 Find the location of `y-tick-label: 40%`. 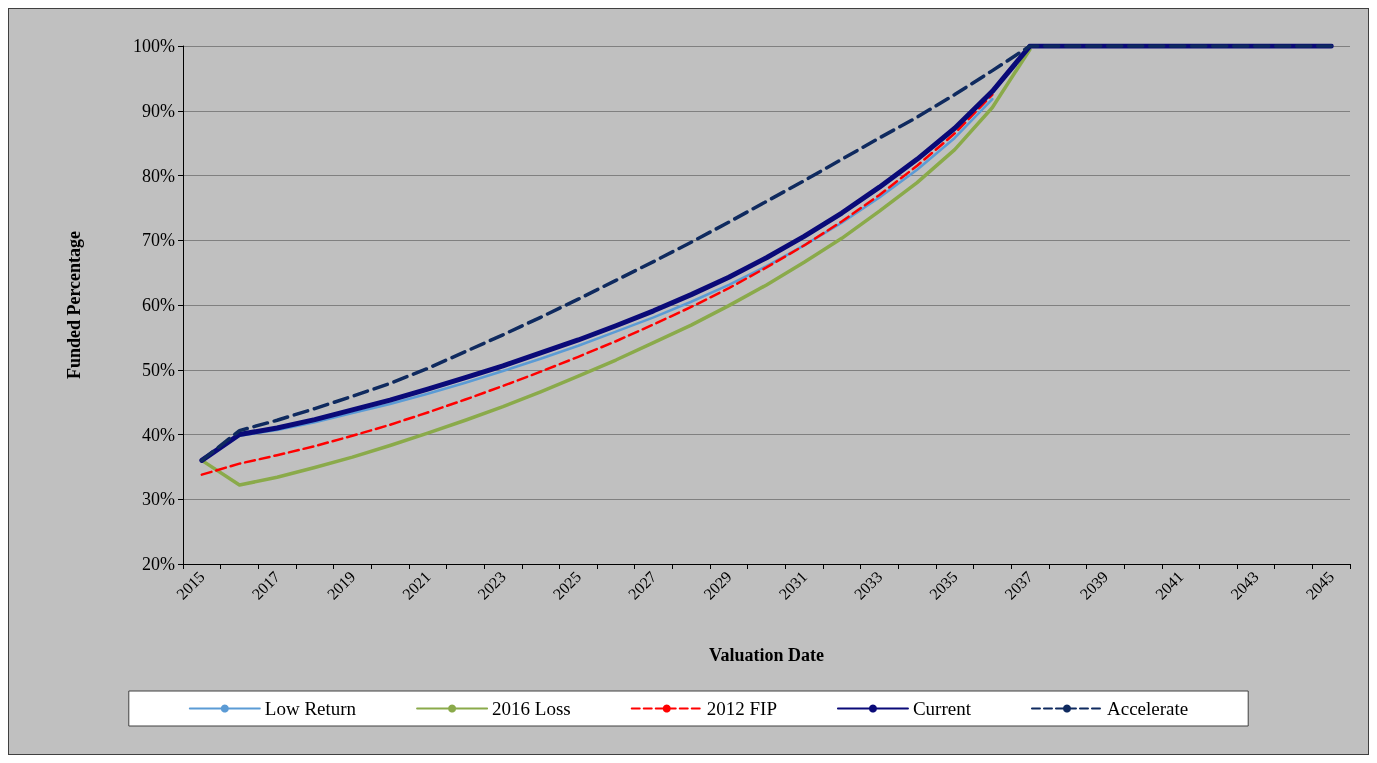

y-tick-label: 40% is located at coordinates (158, 434).